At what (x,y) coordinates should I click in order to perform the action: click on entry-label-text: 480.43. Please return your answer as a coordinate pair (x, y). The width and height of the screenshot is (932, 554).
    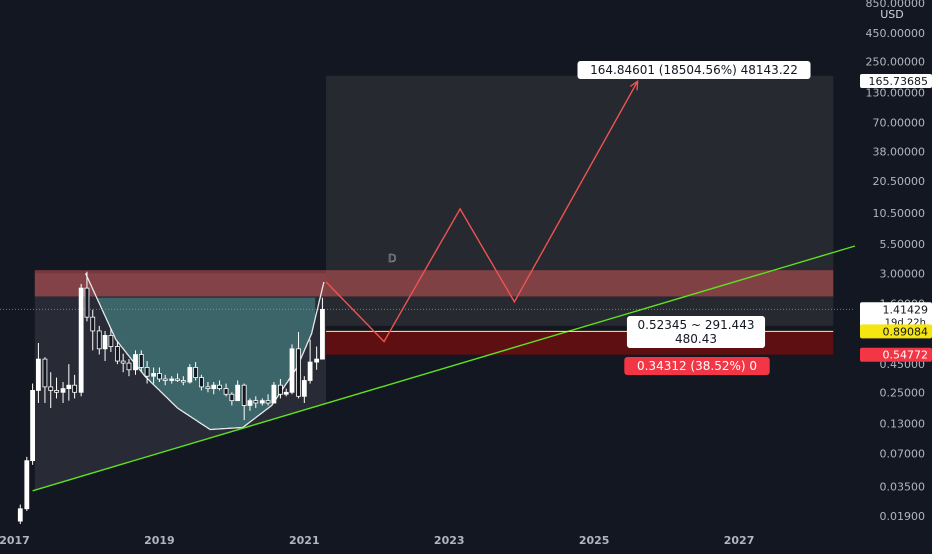
    Looking at the image, I should click on (696, 339).